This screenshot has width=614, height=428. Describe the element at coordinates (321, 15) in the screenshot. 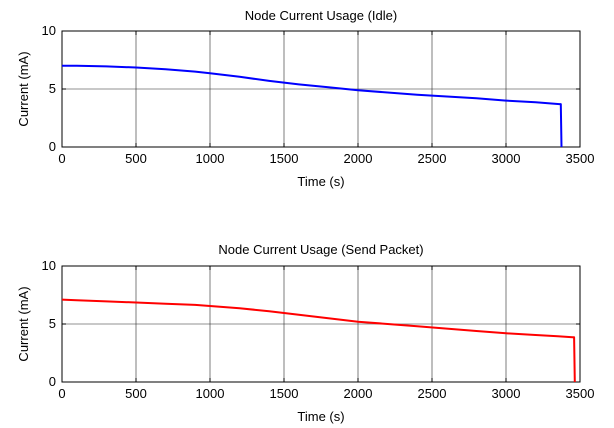

I see `chart-title: Node Current Usage (Idle)` at that location.